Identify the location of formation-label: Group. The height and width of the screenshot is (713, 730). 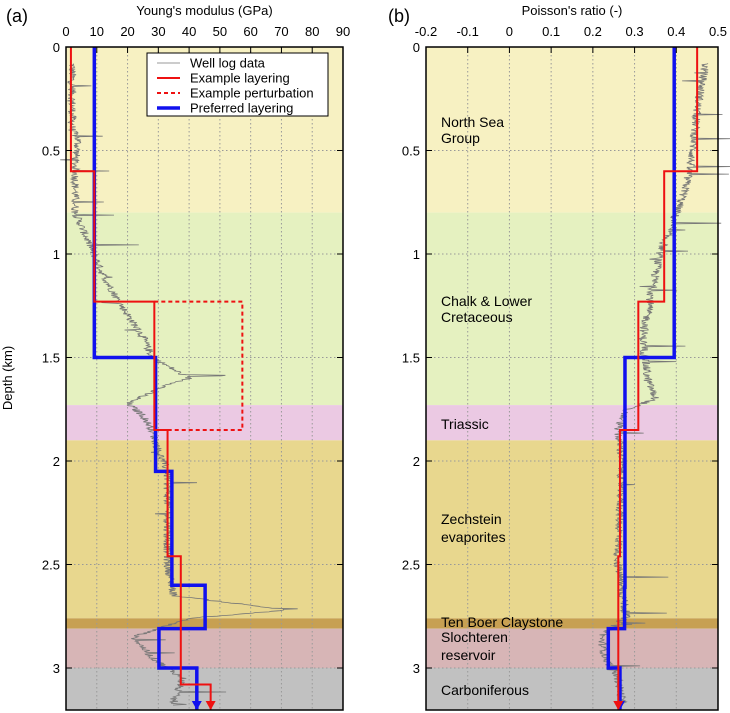
(460, 138).